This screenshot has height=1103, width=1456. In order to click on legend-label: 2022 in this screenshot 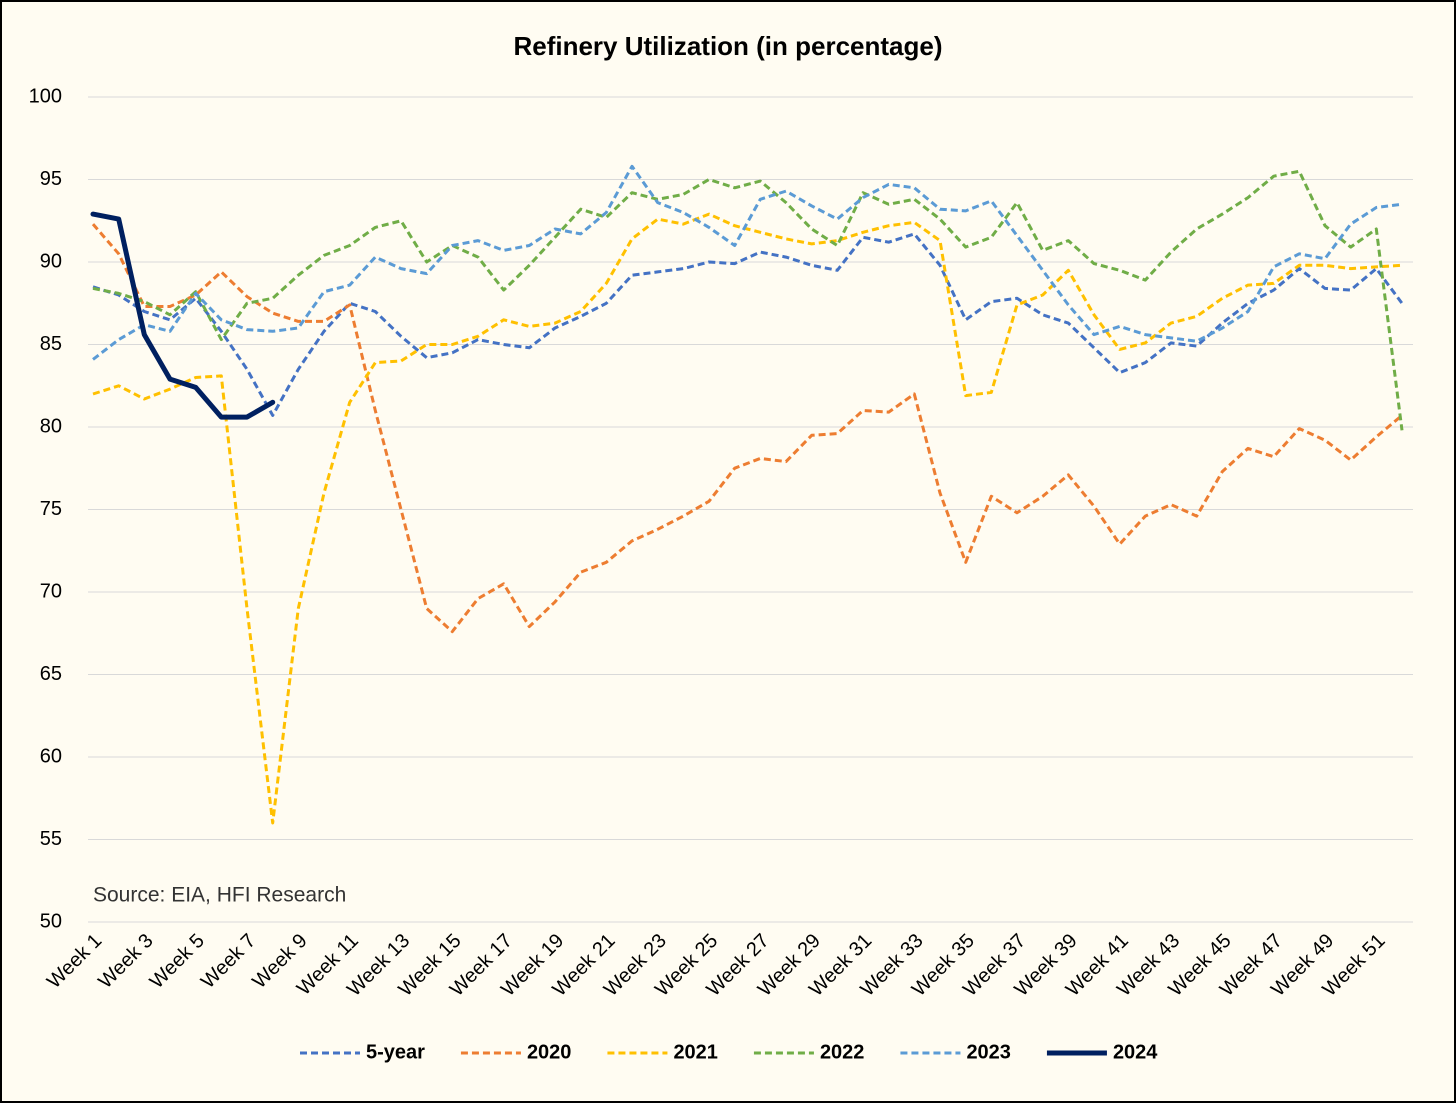, I will do `click(842, 1052)`.